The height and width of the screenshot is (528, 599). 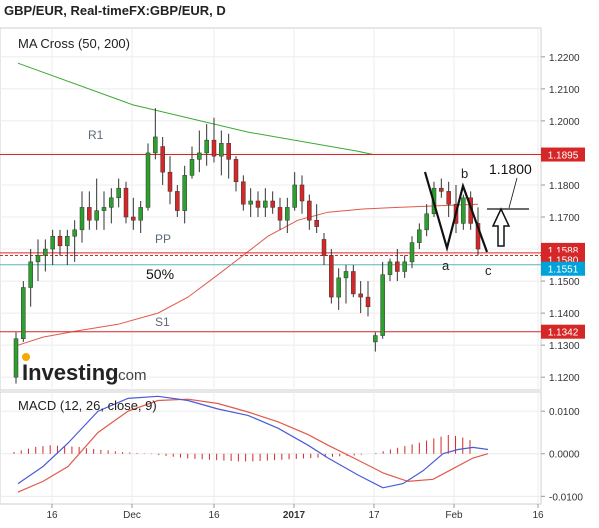 I want to click on y-tick-label: 1.1400, so click(x=564, y=314).